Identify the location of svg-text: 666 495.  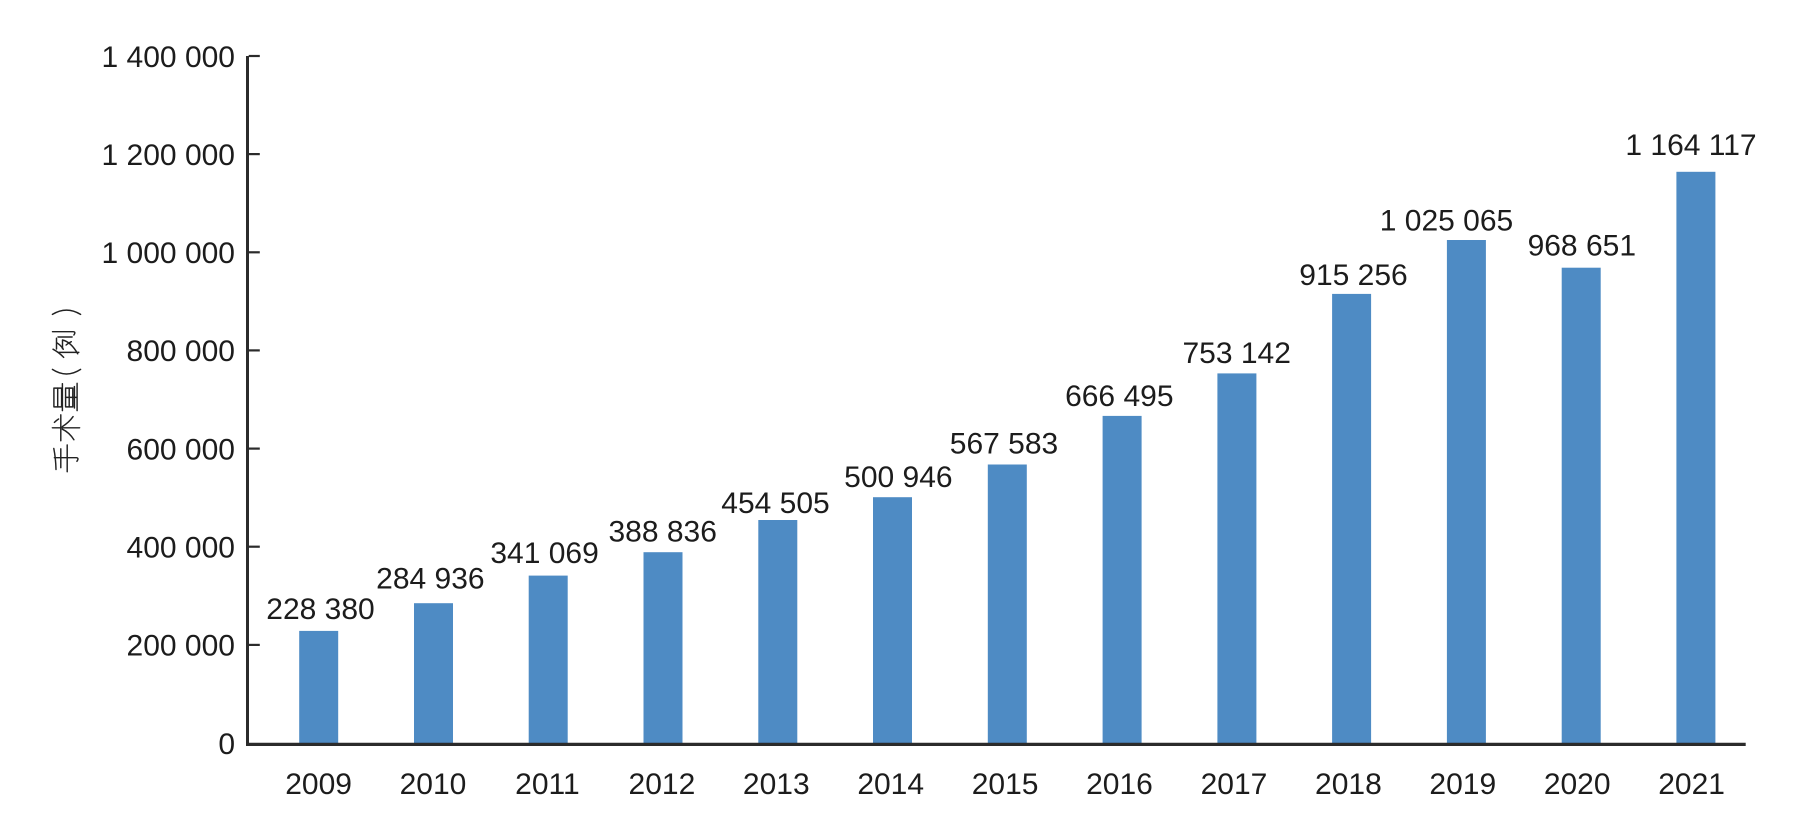
(1119, 396).